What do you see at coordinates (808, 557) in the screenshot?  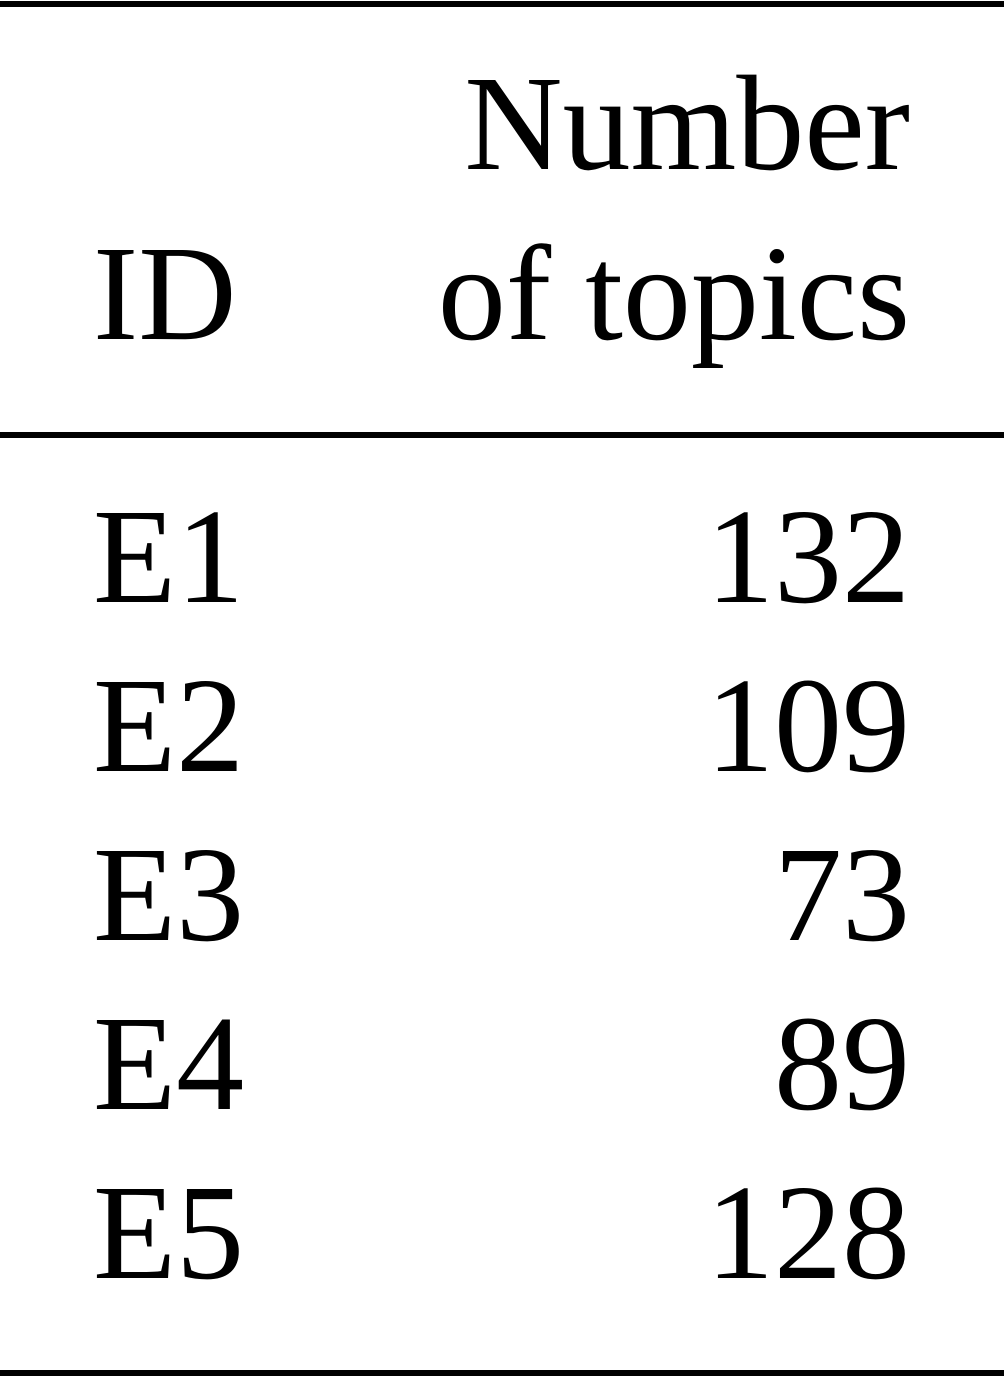 I see `row-topics: 132` at bounding box center [808, 557].